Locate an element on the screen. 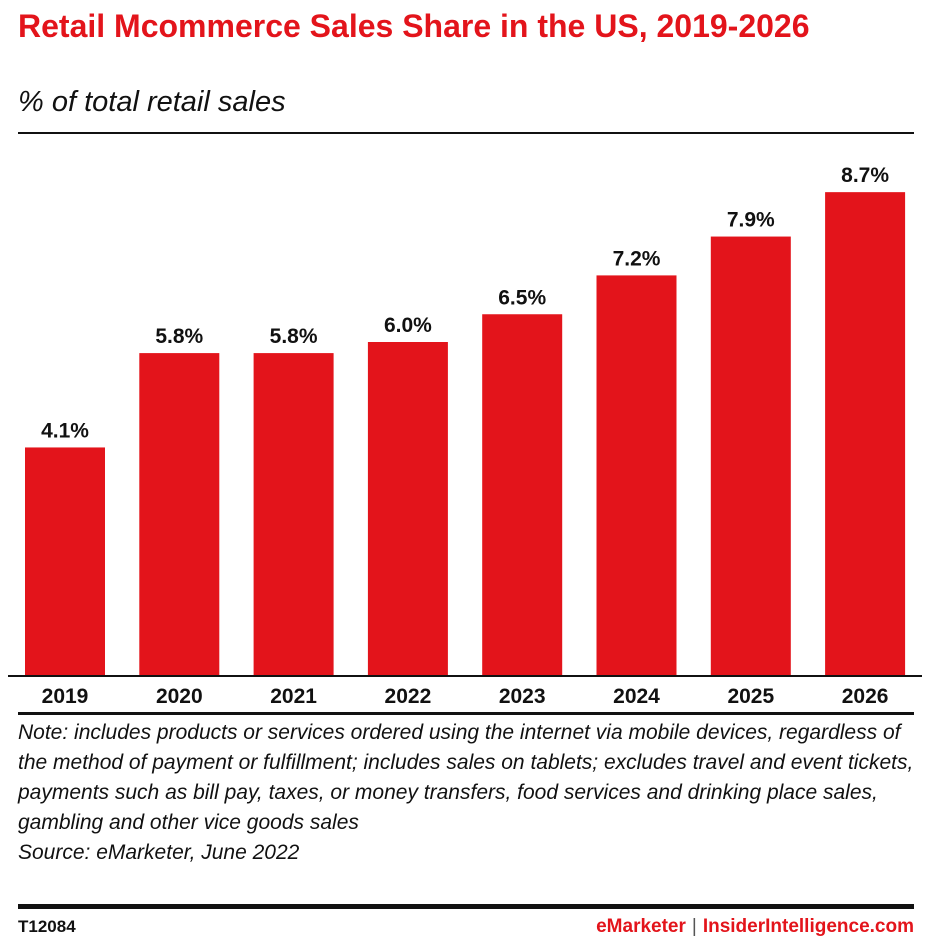  data-label: 6.5% is located at coordinates (522, 297).